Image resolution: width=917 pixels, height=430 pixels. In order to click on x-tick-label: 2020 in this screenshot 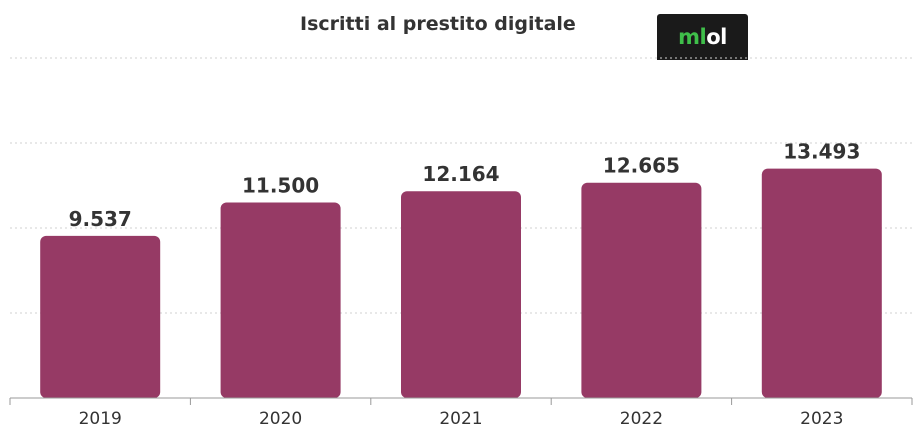, I will do `click(280, 419)`.